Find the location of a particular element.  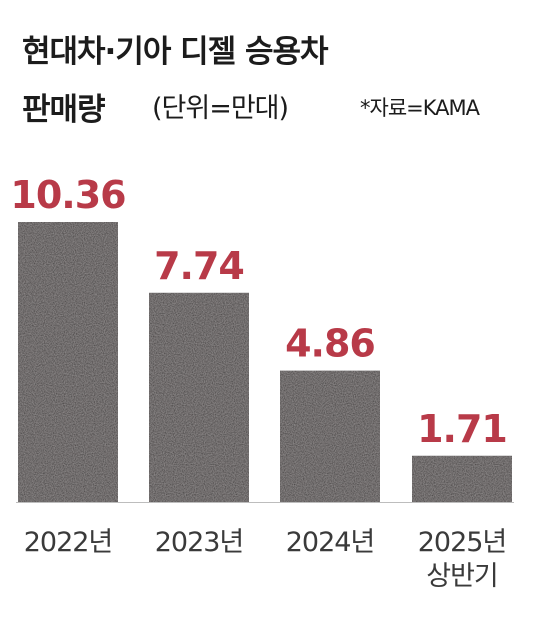

tick-label-2: 2024년 is located at coordinates (330, 542).